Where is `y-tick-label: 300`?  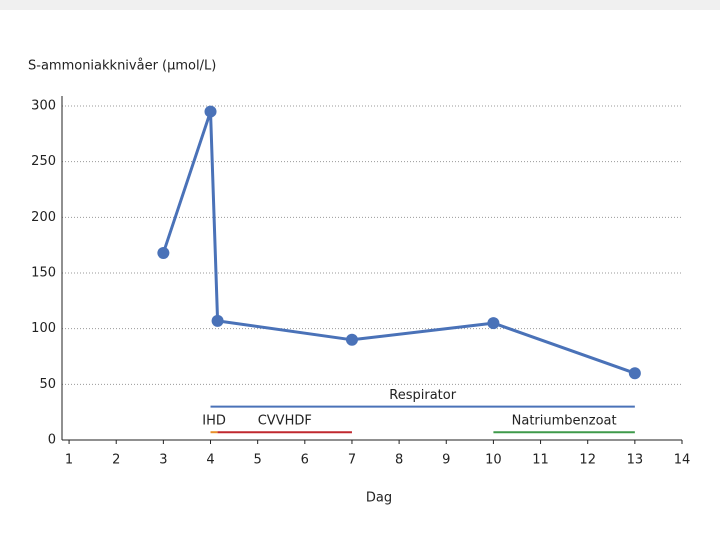 y-tick-label: 300 is located at coordinates (43, 106).